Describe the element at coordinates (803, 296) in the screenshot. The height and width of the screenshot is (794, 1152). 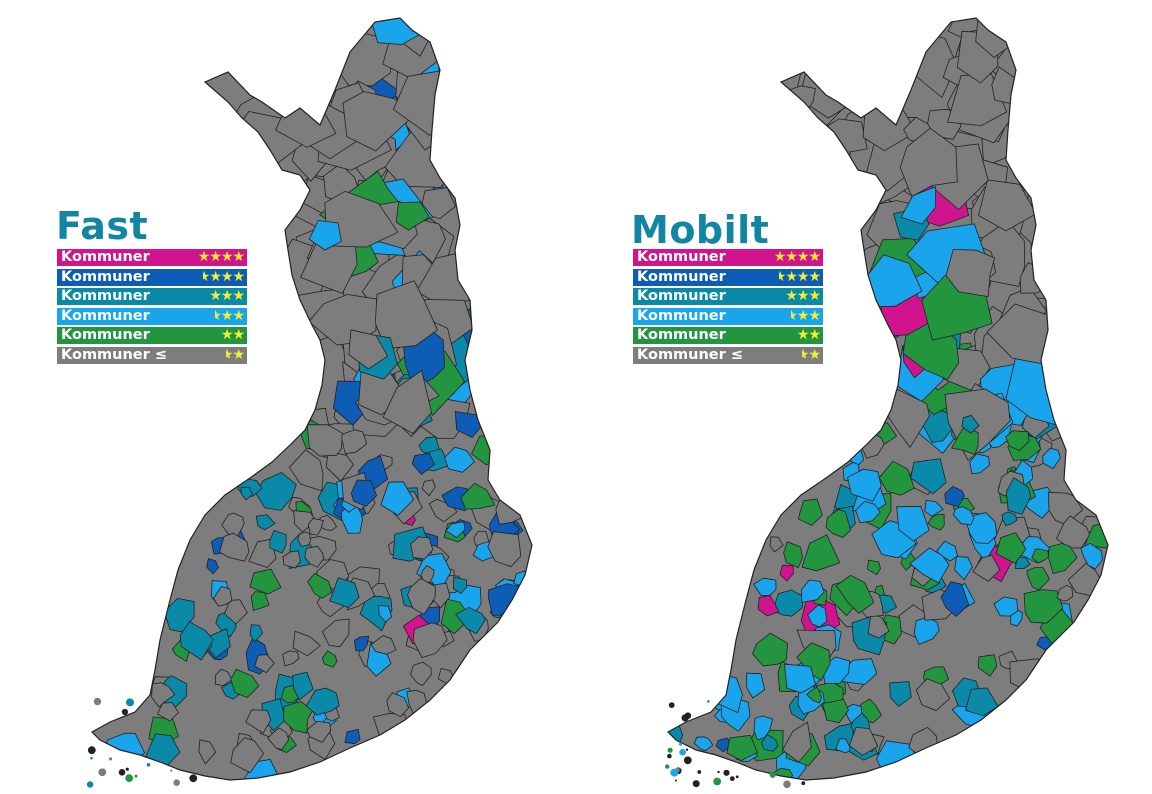
I see `rating-stars-icon: ★★★` at that location.